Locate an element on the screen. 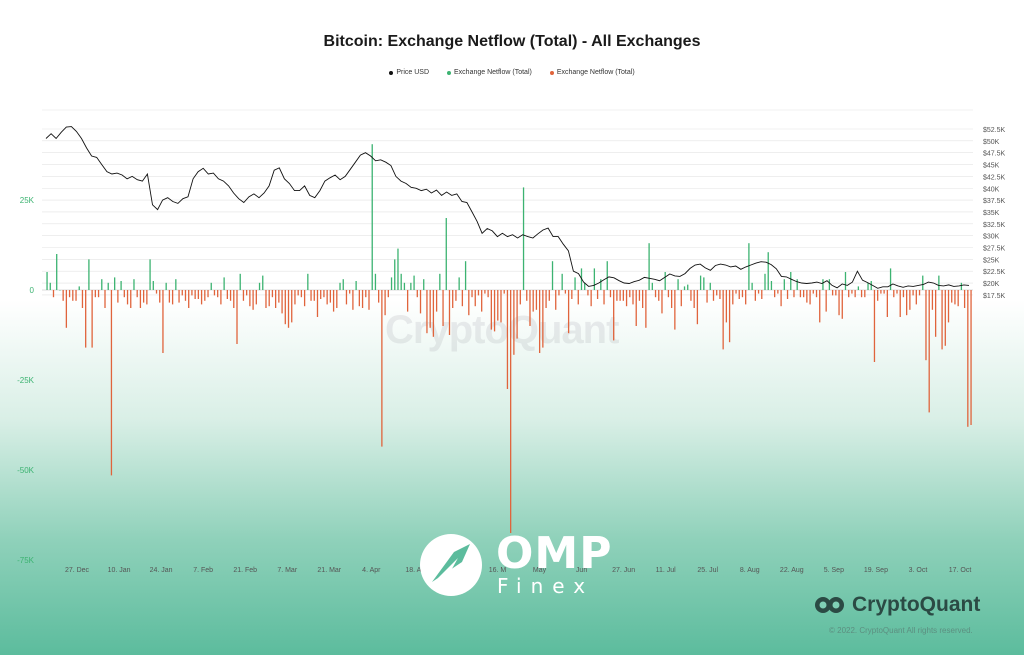  y-right-tick-3: $45K is located at coordinates (991, 166).